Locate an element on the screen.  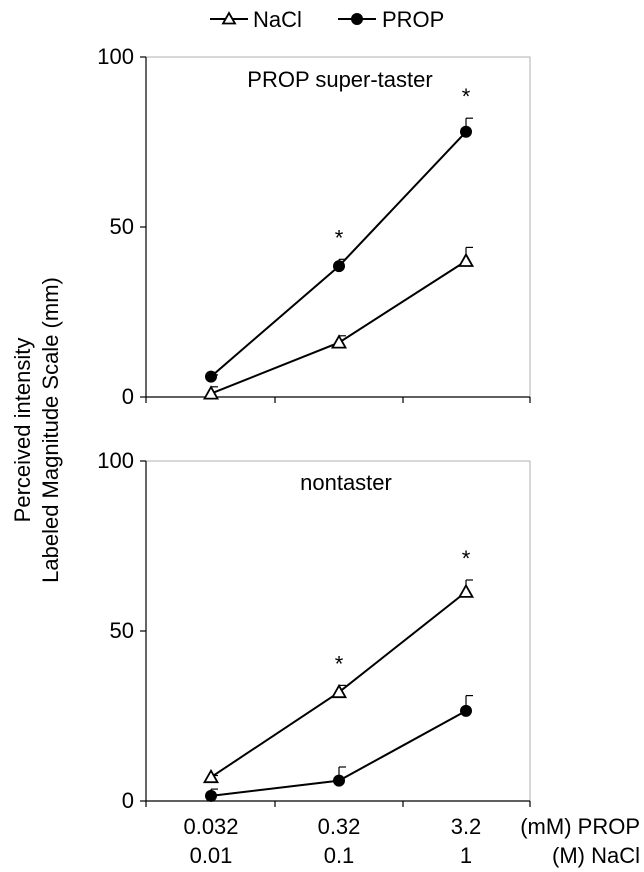
legend-marker-nacl is located at coordinates (229, 18).